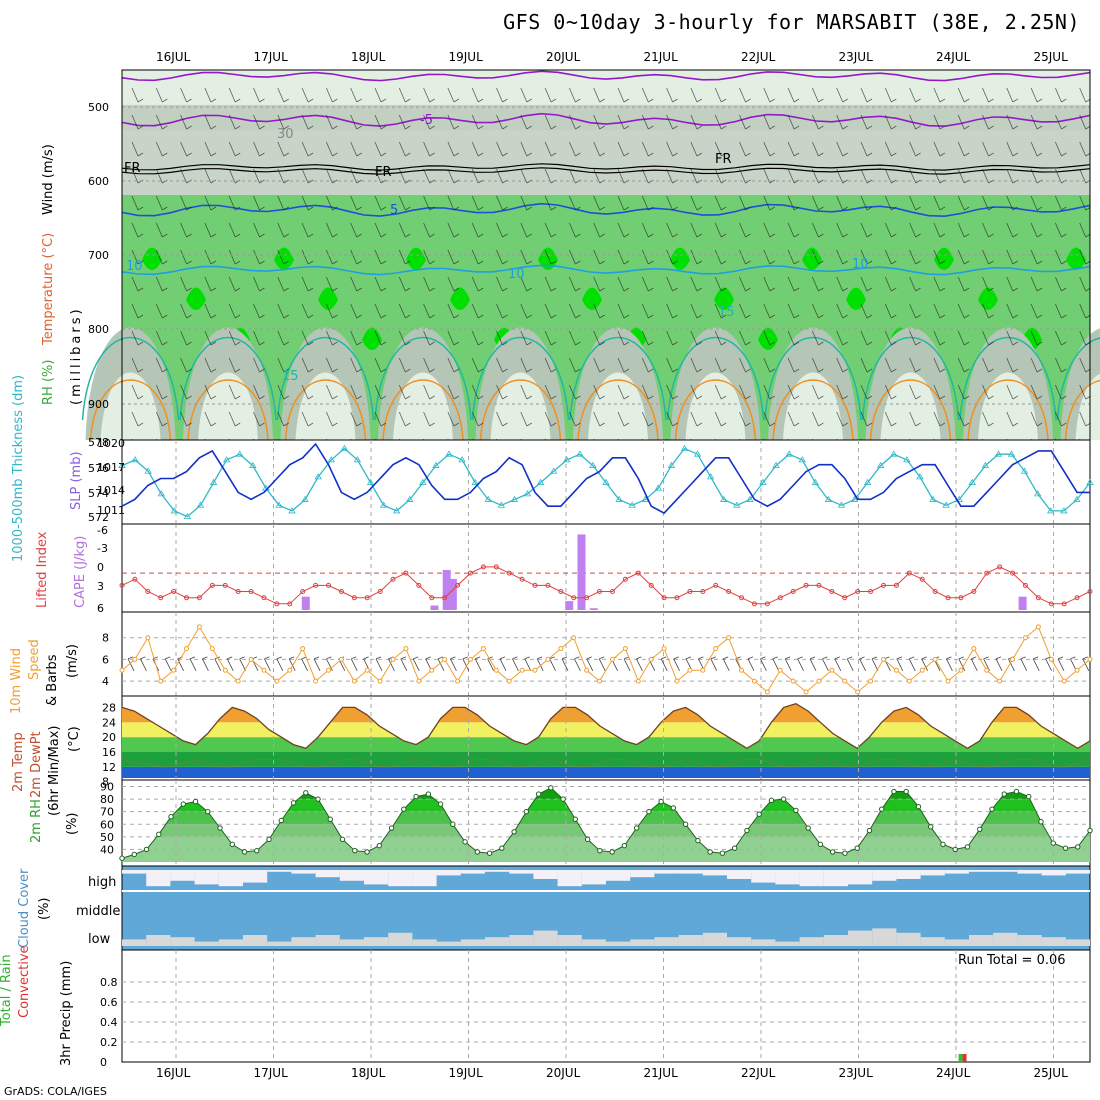 The height and width of the screenshot is (1100, 1100). Describe the element at coordinates (466, 1073) in the screenshot. I see `date-label-bottom: 19JUL` at that location.